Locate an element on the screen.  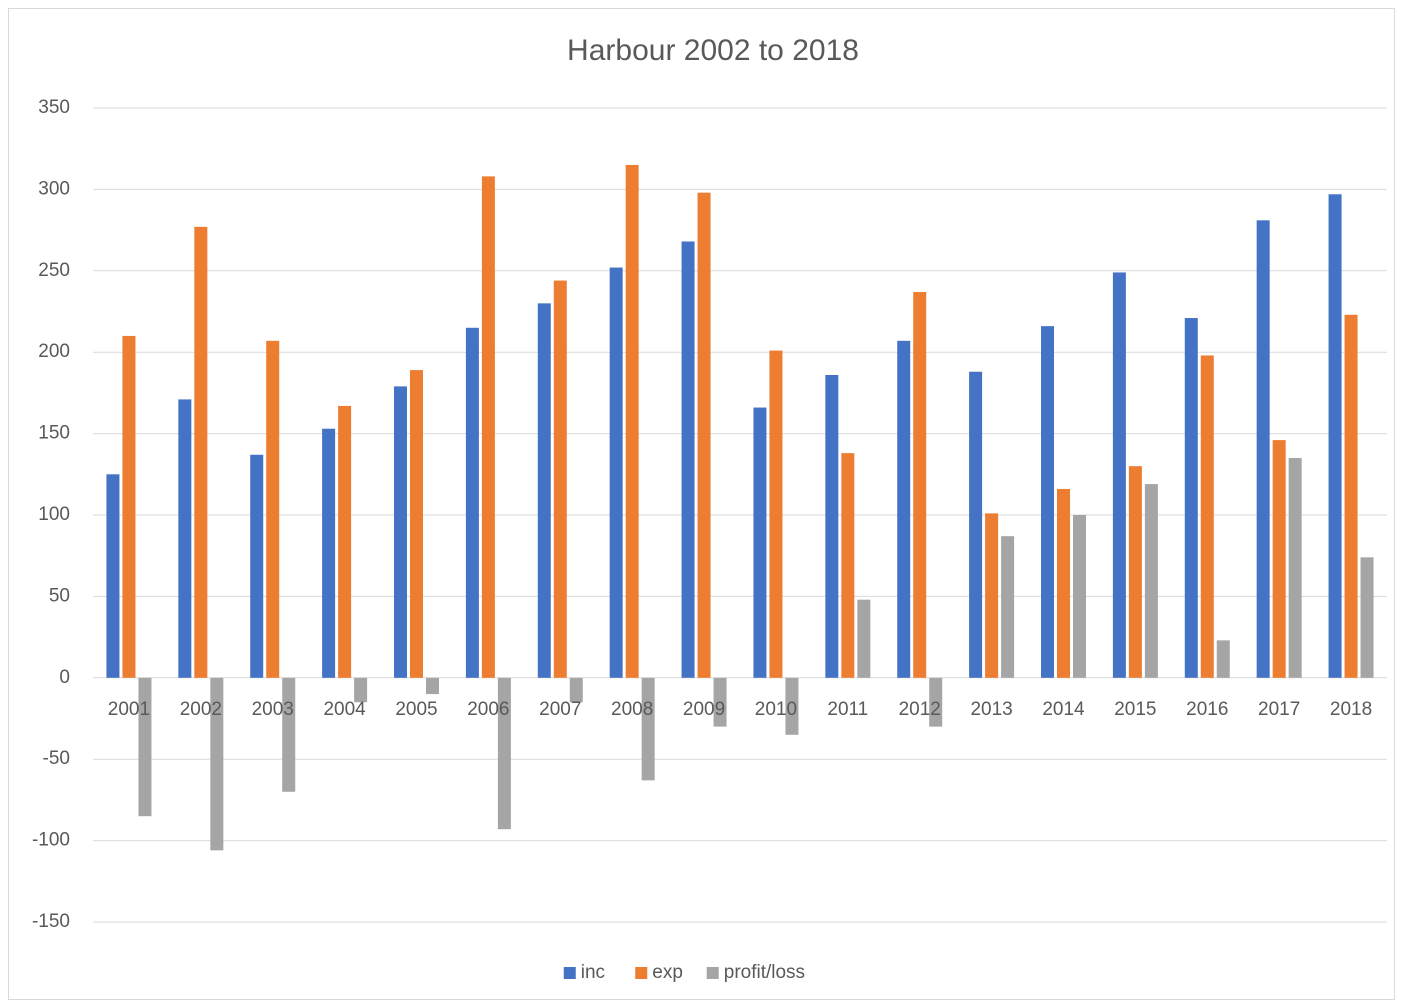
x-tick-label: 2013 is located at coordinates (991, 709).